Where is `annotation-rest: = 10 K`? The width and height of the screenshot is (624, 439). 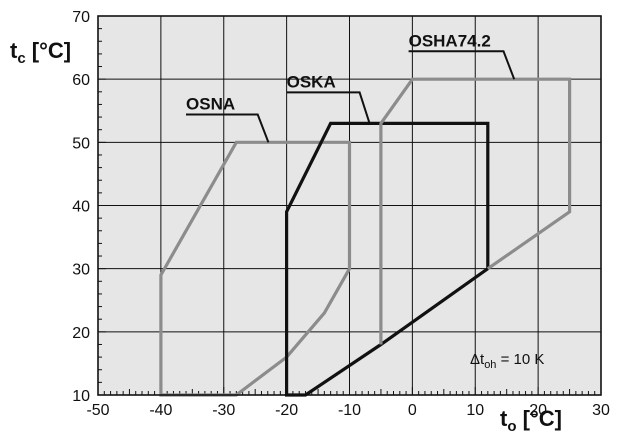 annotation-rest: = 10 K is located at coordinates (520, 359).